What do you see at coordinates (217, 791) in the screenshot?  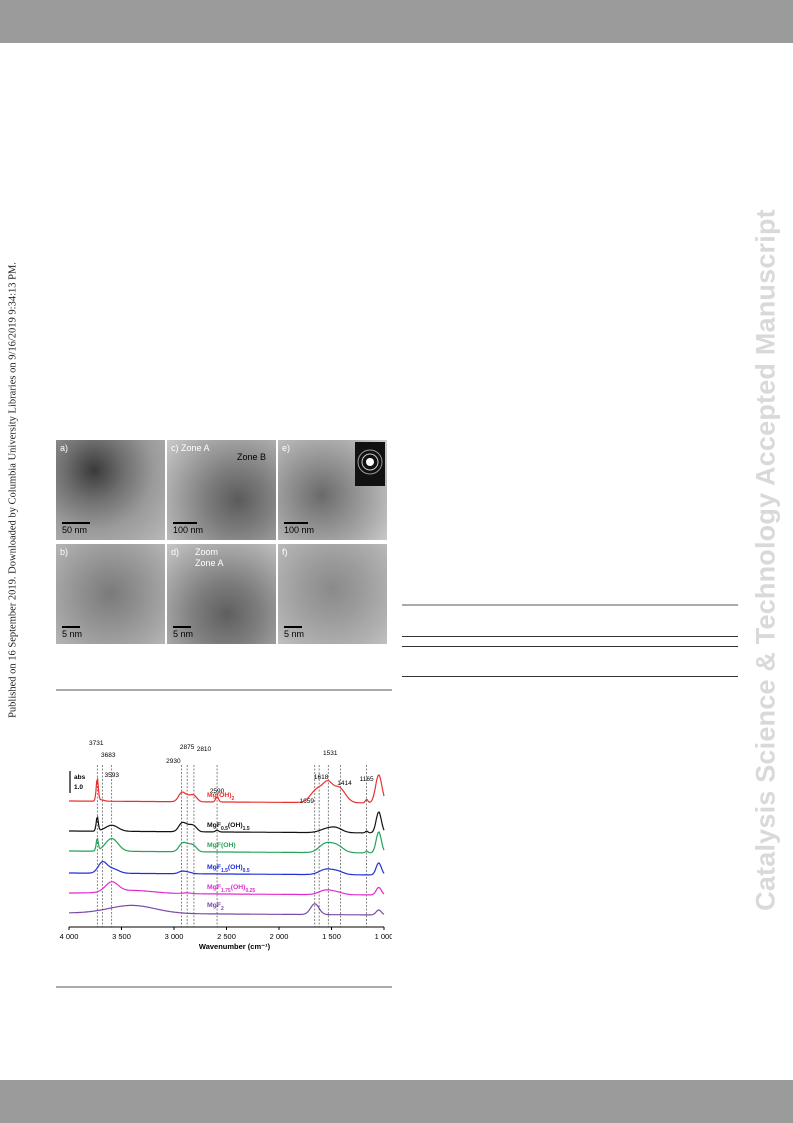 I see `peak-label: 2590` at bounding box center [217, 791].